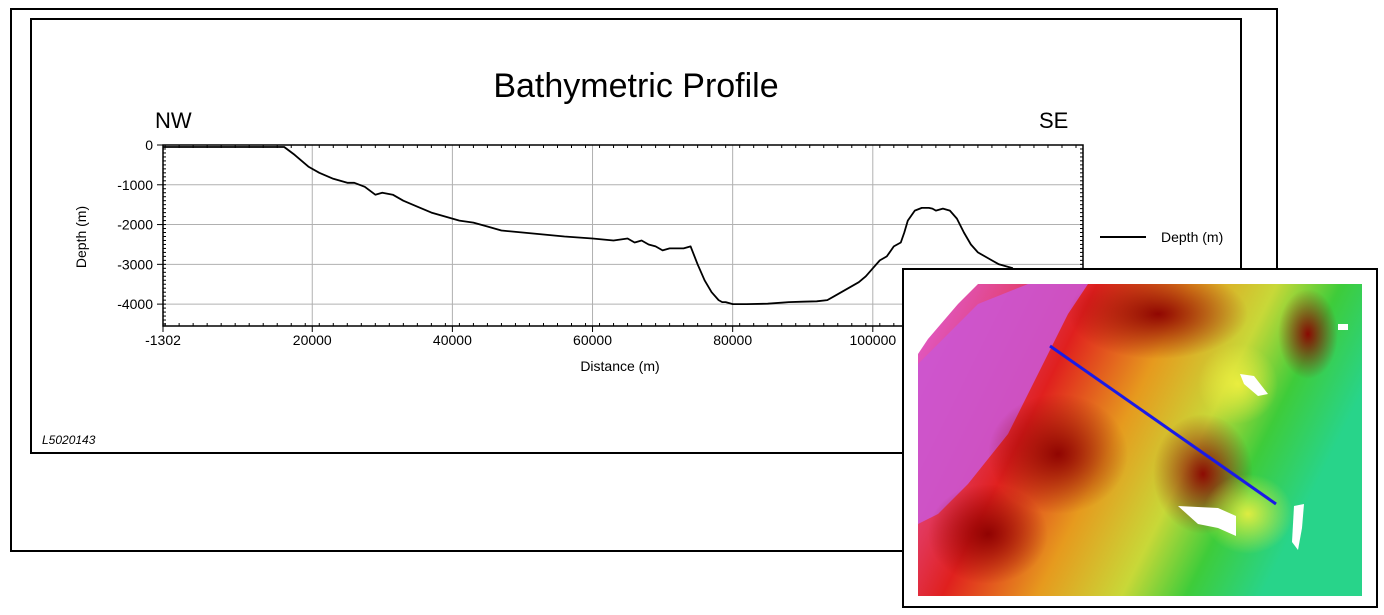 The image size is (1384, 615). What do you see at coordinates (163, 340) in the screenshot?
I see `x-tick-label: -1302` at bounding box center [163, 340].